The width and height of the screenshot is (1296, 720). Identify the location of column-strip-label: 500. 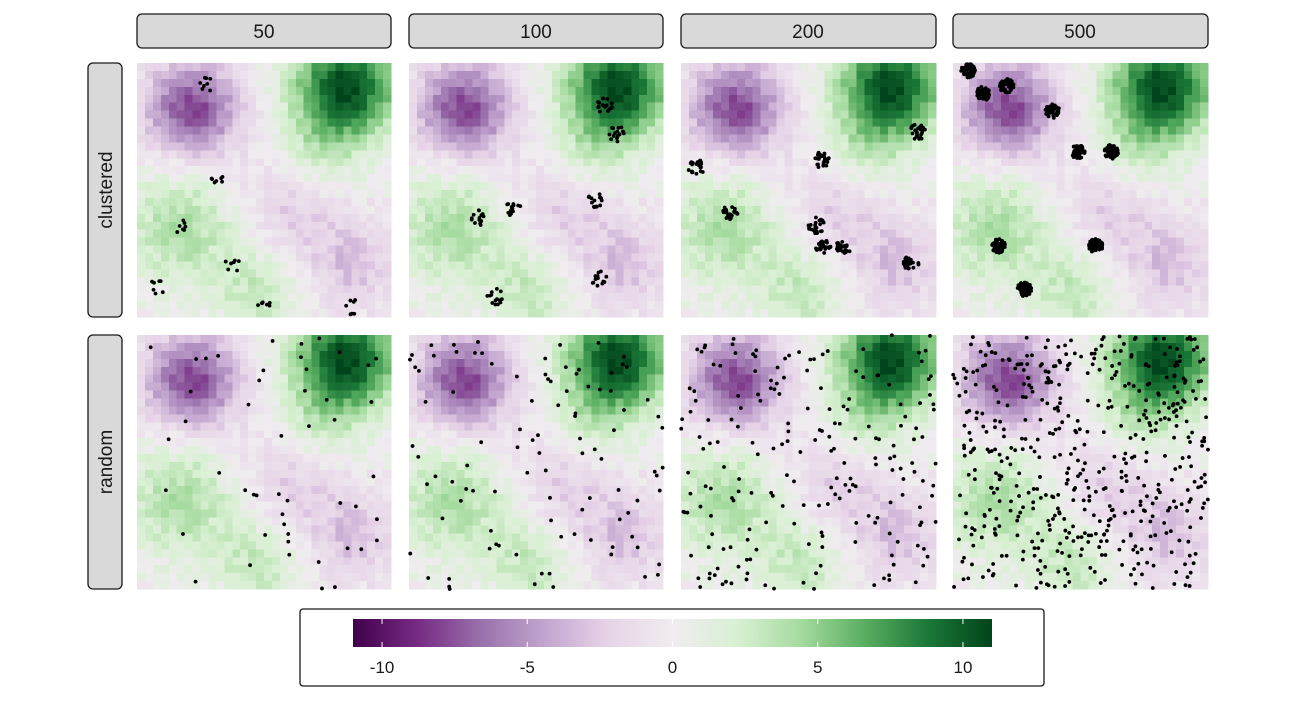
(1080, 32).